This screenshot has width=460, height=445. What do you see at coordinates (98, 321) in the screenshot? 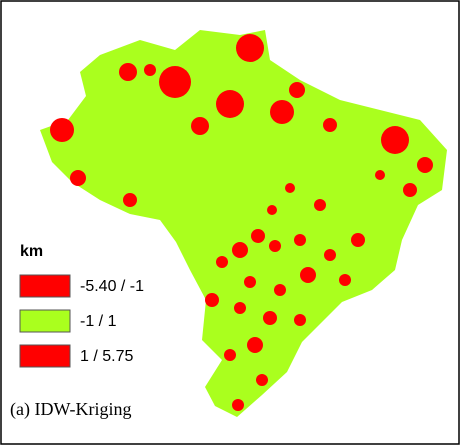
I see `legend-label: -1 / 1` at bounding box center [98, 321].